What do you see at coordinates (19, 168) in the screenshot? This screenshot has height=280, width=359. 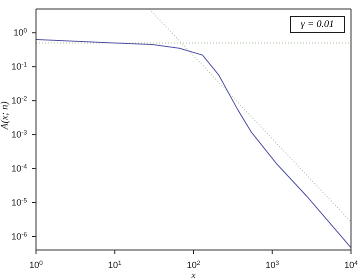 I see `y-tick-label: 10$^{-4}$` at bounding box center [19, 168].